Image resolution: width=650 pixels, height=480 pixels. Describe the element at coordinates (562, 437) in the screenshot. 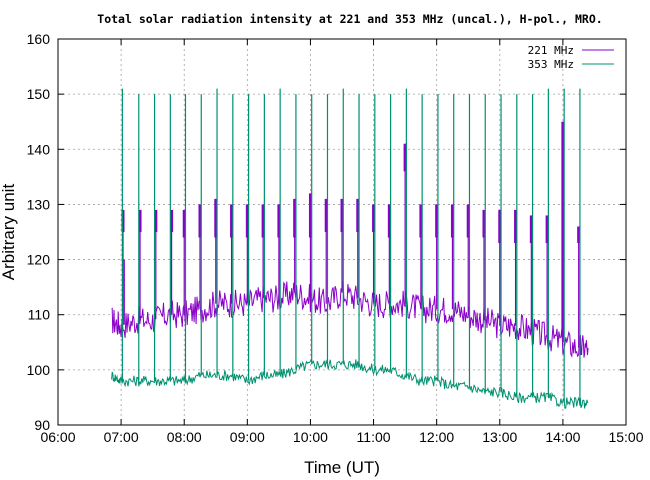

I see `x-tick-label: 14:00` at that location.